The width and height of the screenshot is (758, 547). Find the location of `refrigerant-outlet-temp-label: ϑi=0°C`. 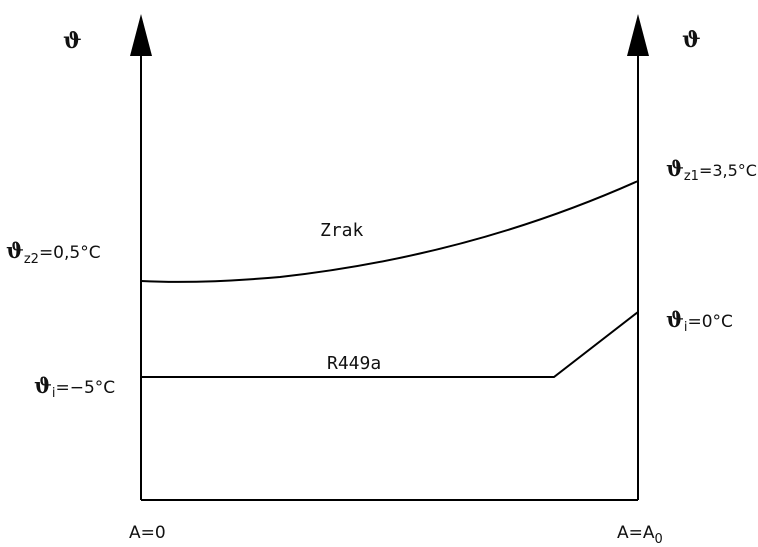

refrigerant-outlet-temp-label: ϑi=0°C is located at coordinates (699, 321).